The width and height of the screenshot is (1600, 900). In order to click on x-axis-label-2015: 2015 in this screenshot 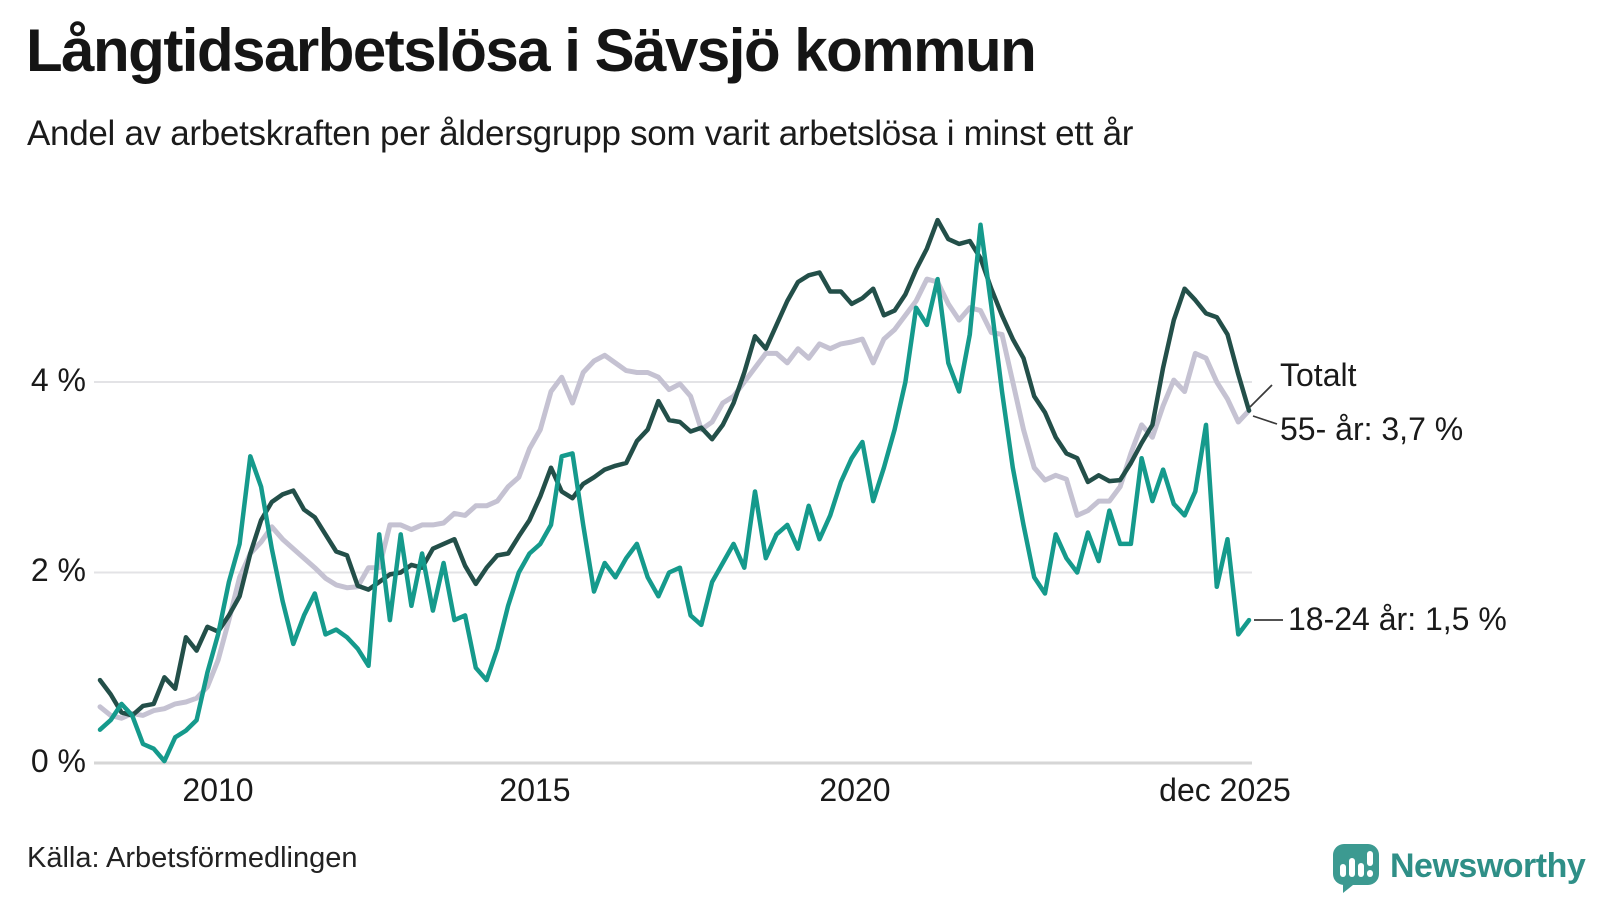, I will do `click(535, 790)`.